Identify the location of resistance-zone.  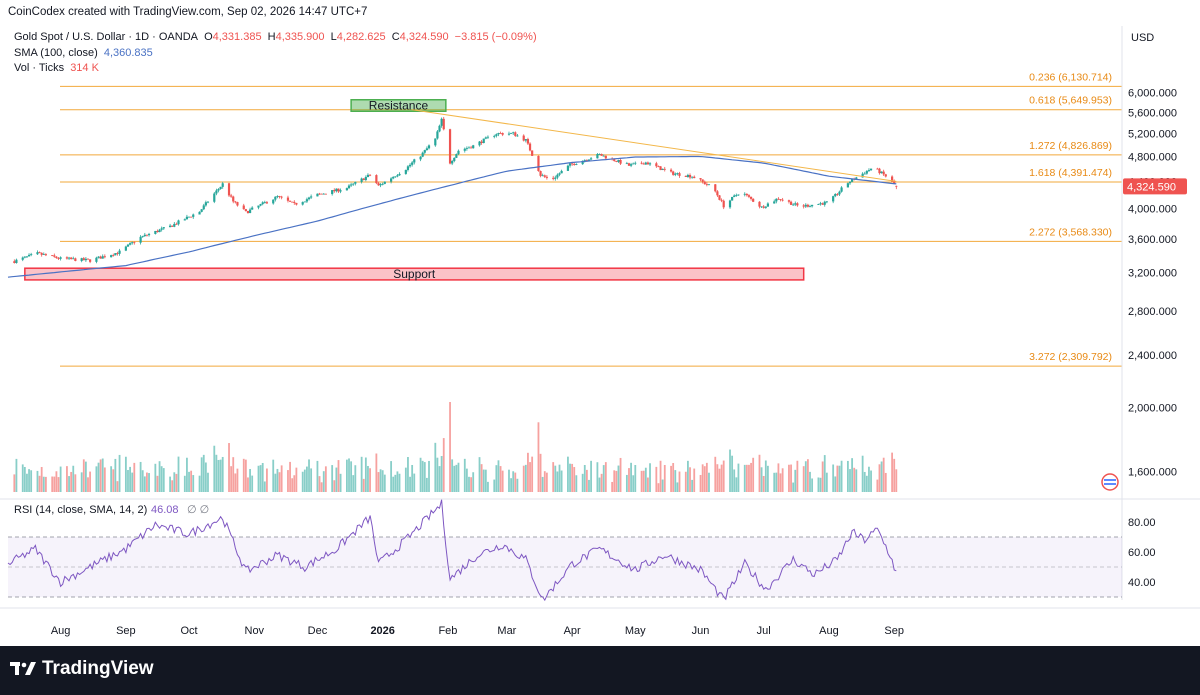
(398, 106).